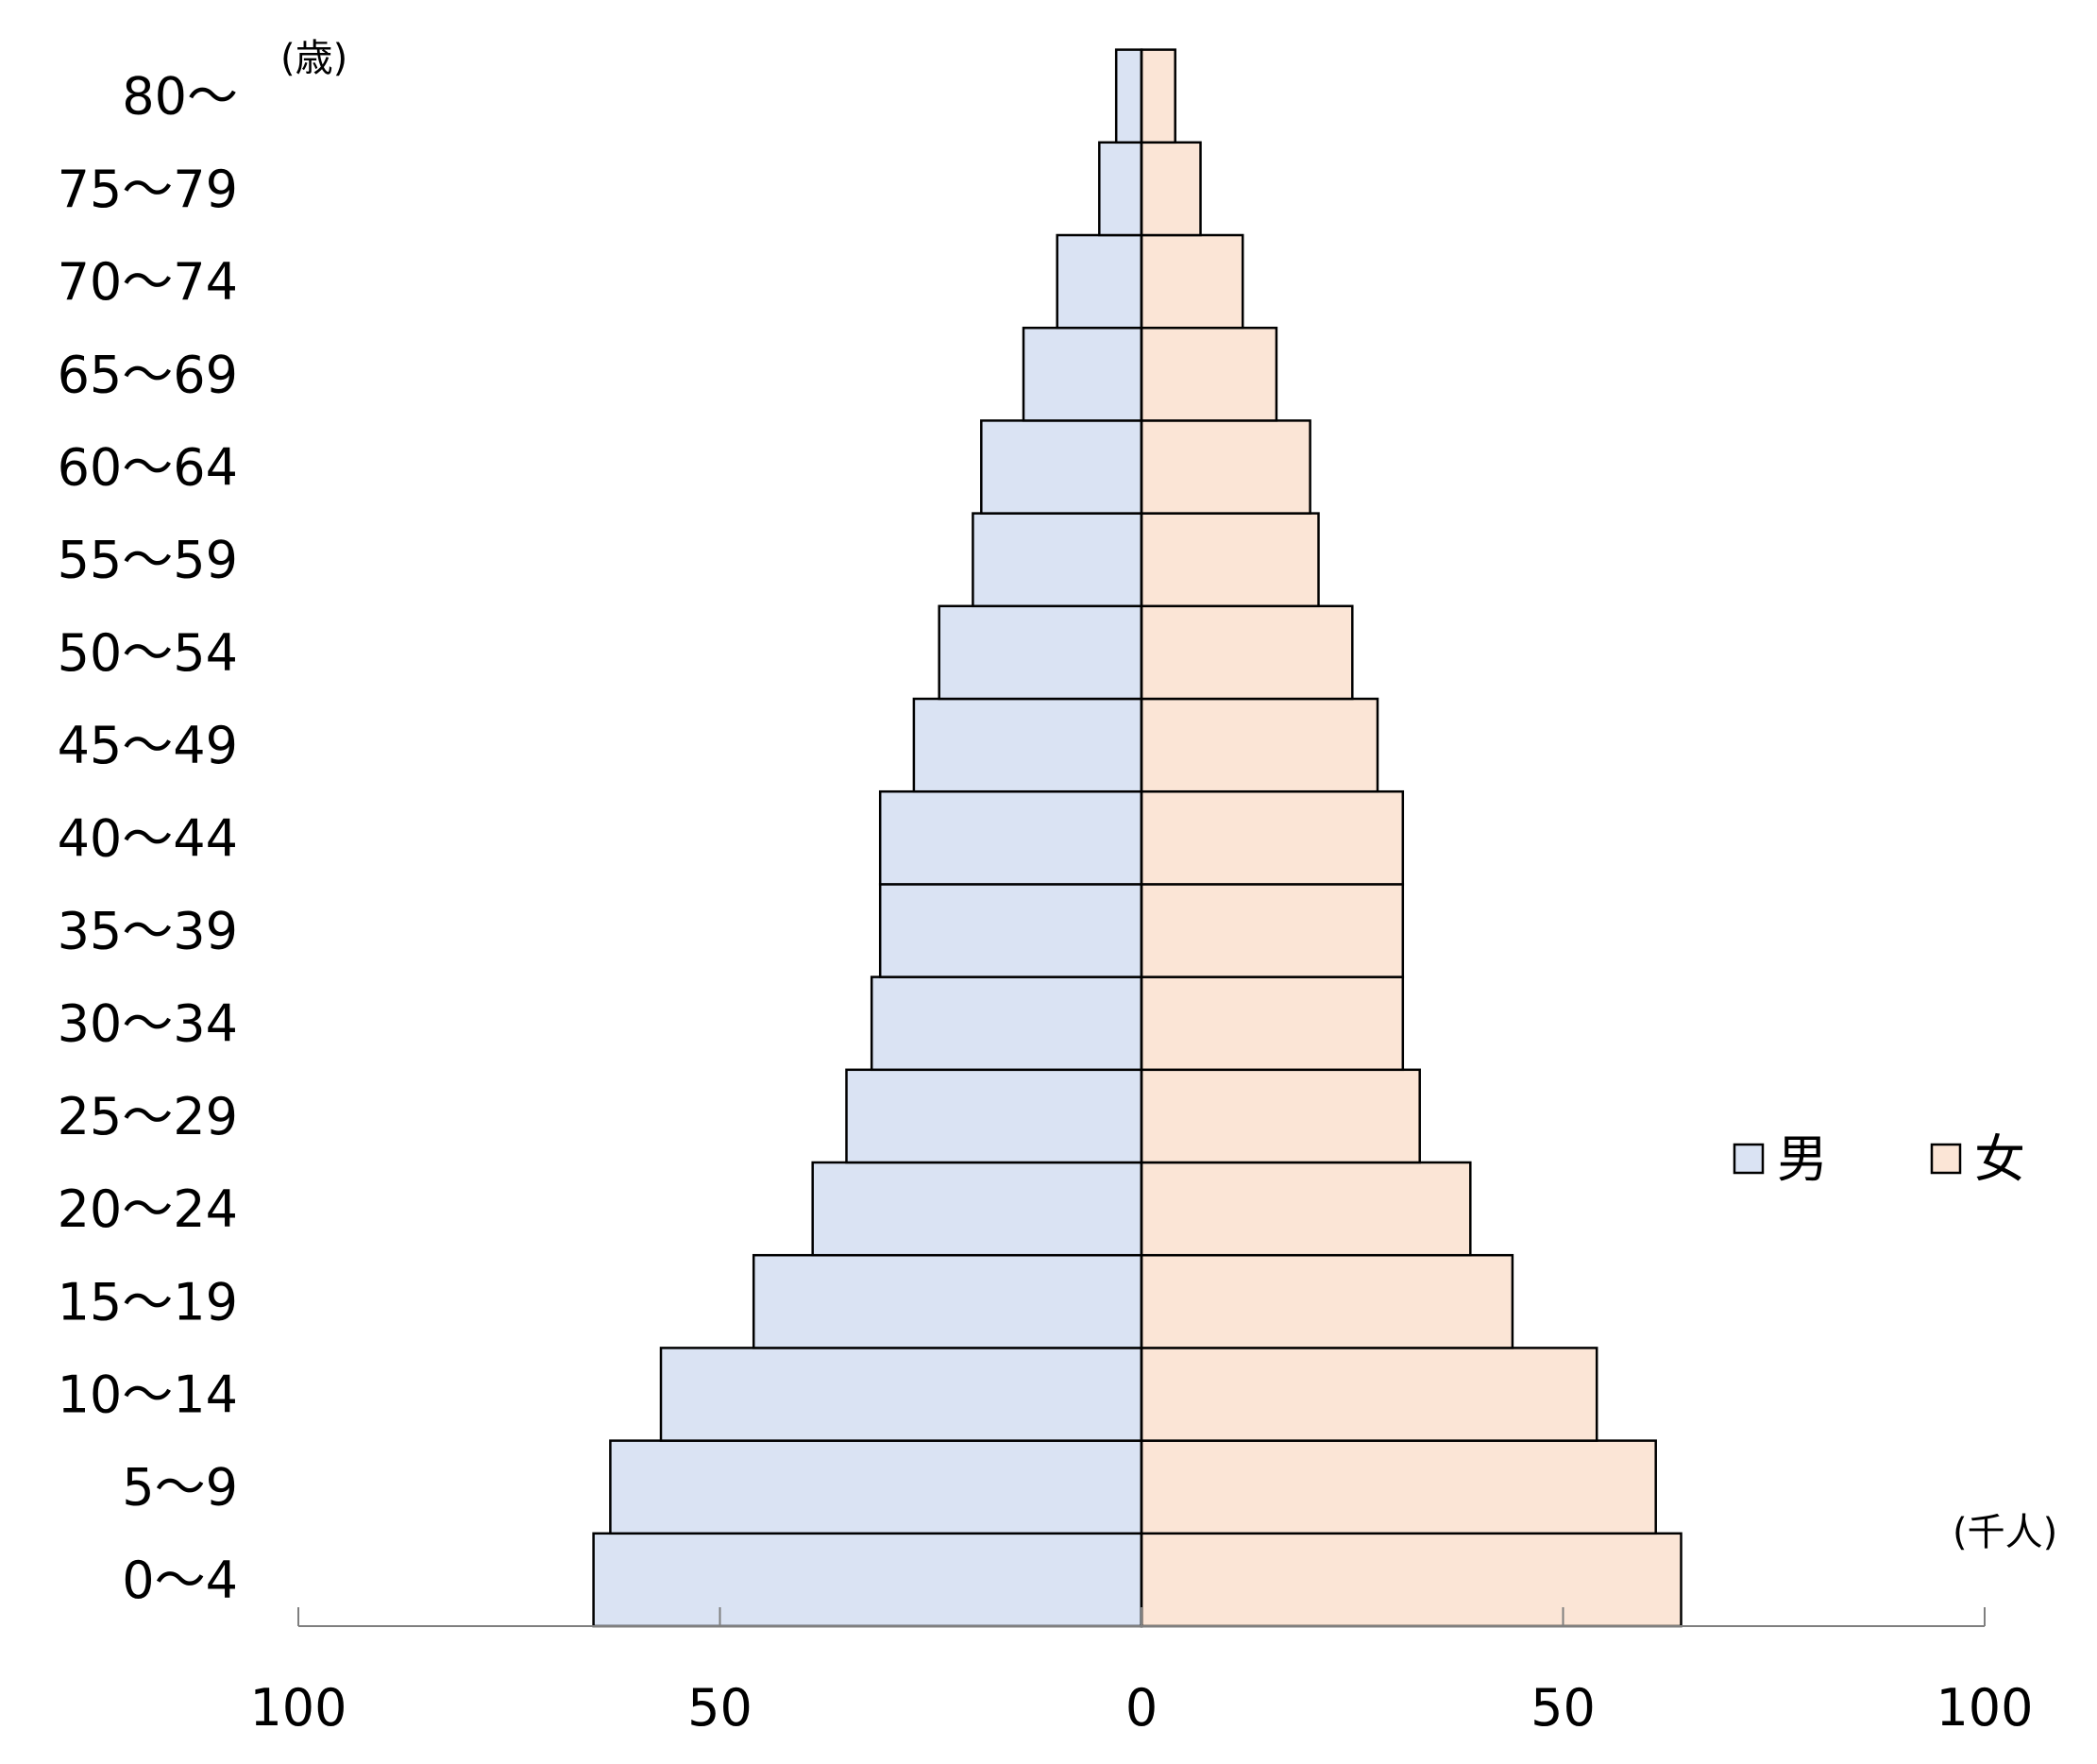 The width and height of the screenshot is (2097, 1764). I want to click on age-group-label: 45〜49, so click(148, 745).